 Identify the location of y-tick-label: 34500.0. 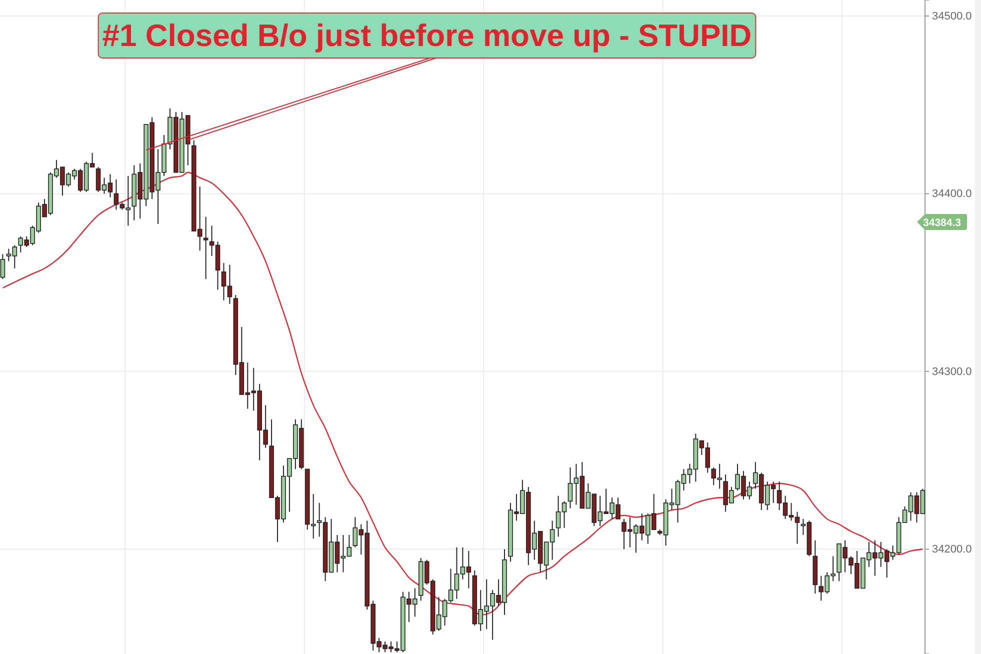
(952, 16).